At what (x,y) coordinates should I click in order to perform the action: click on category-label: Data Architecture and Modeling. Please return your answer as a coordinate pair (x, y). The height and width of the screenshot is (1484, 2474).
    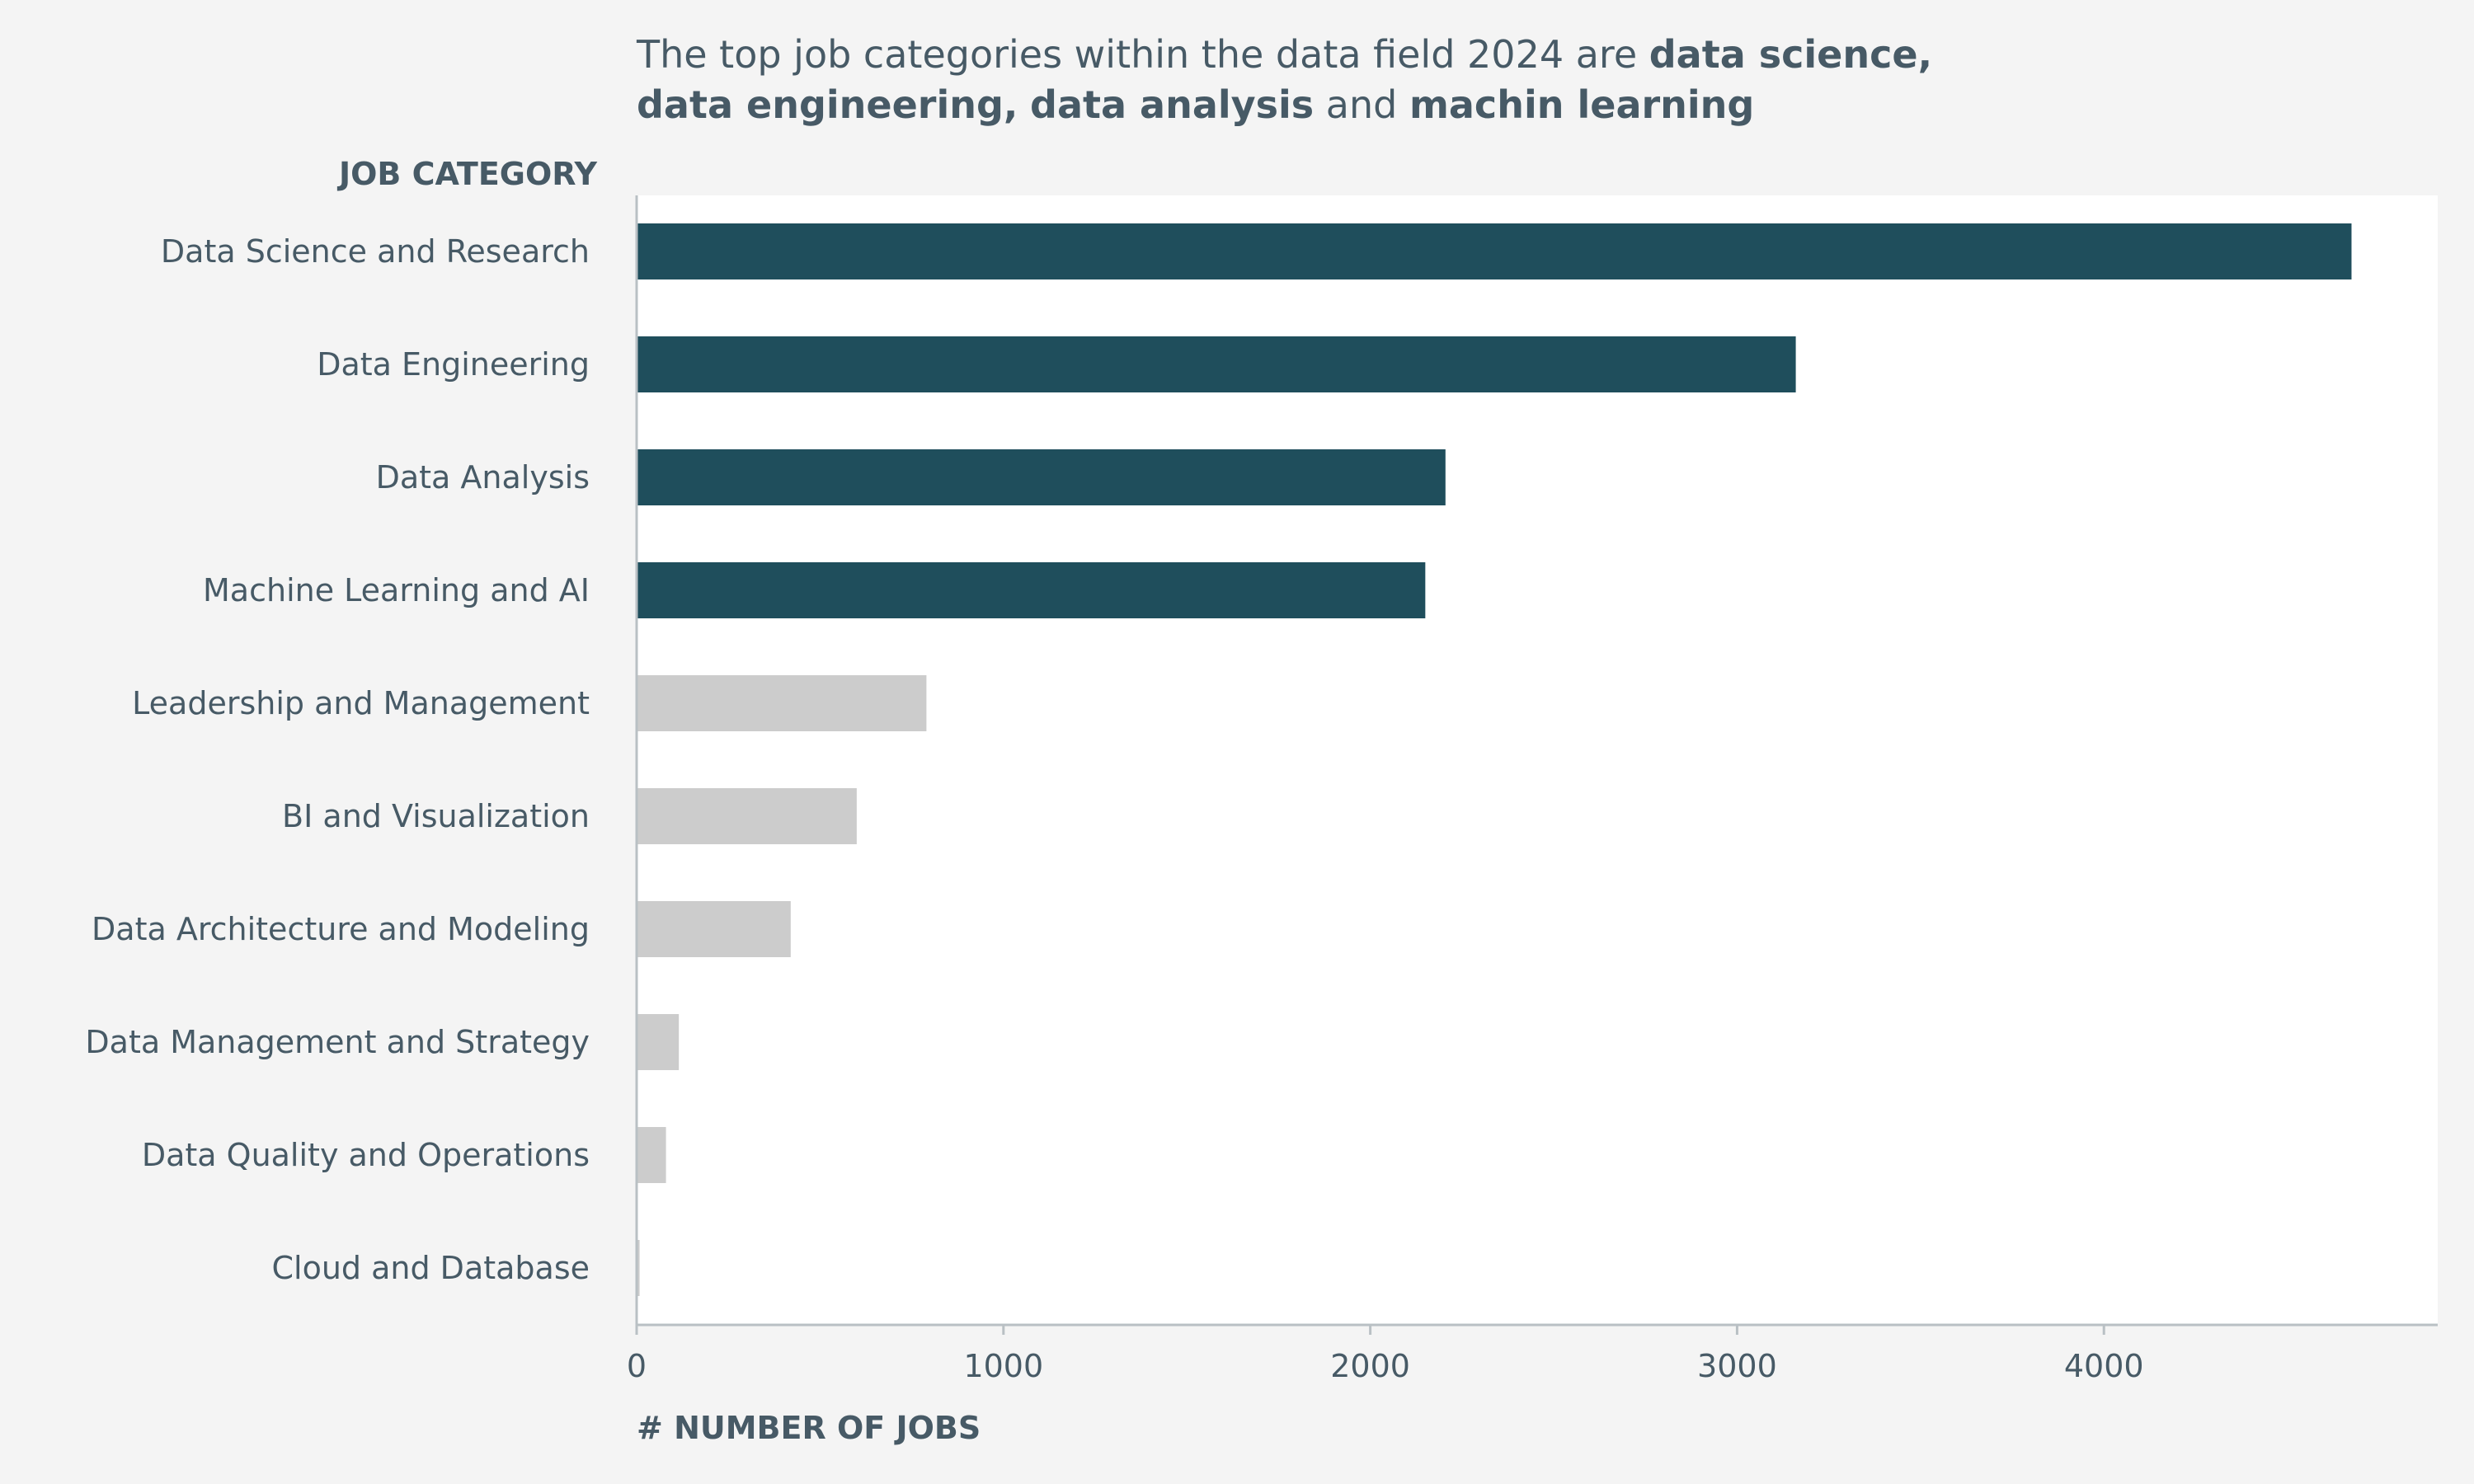
    Looking at the image, I should click on (341, 929).